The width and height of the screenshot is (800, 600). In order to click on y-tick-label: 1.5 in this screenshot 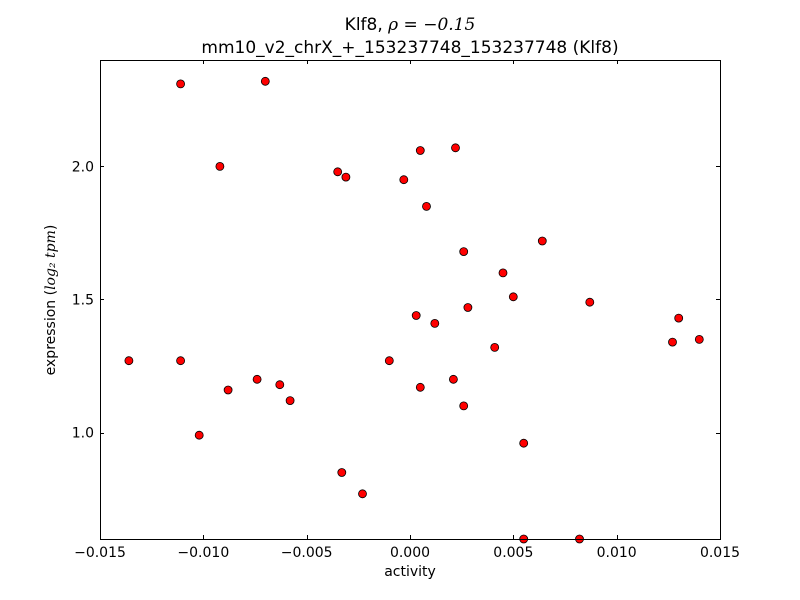, I will do `click(83, 301)`.